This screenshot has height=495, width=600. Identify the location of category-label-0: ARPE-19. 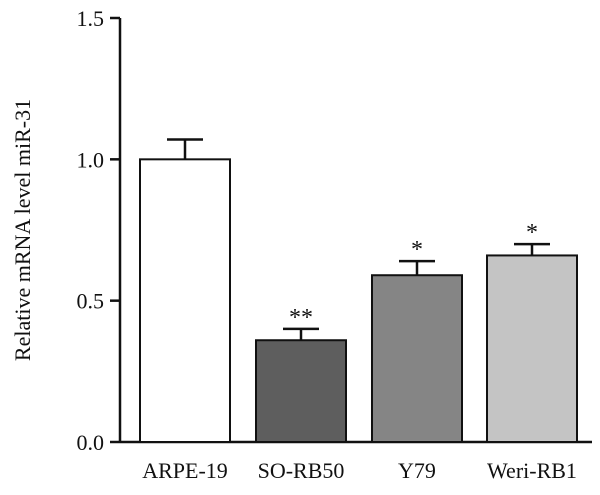
(185, 470).